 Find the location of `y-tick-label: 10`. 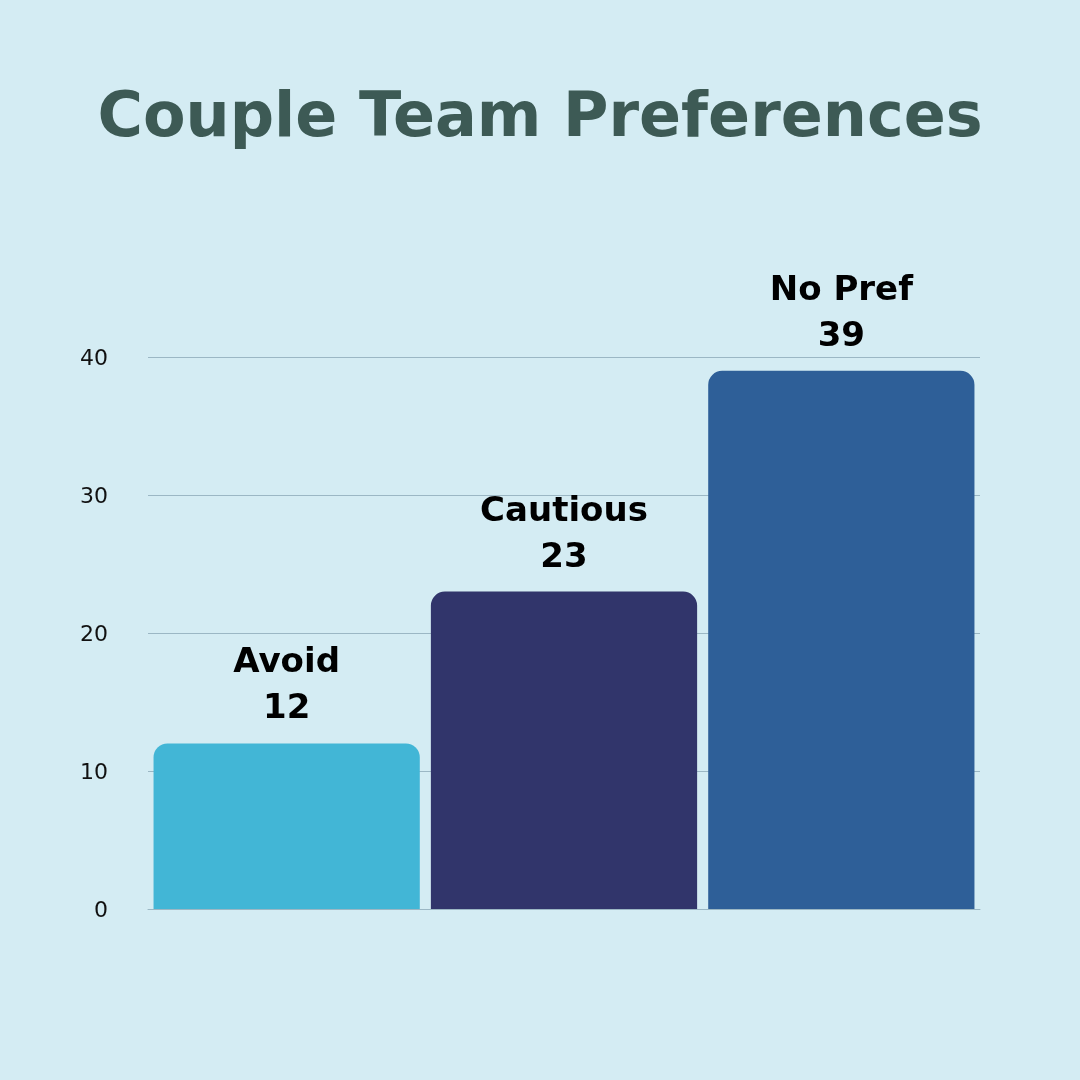

y-tick-label: 10 is located at coordinates (94, 771).